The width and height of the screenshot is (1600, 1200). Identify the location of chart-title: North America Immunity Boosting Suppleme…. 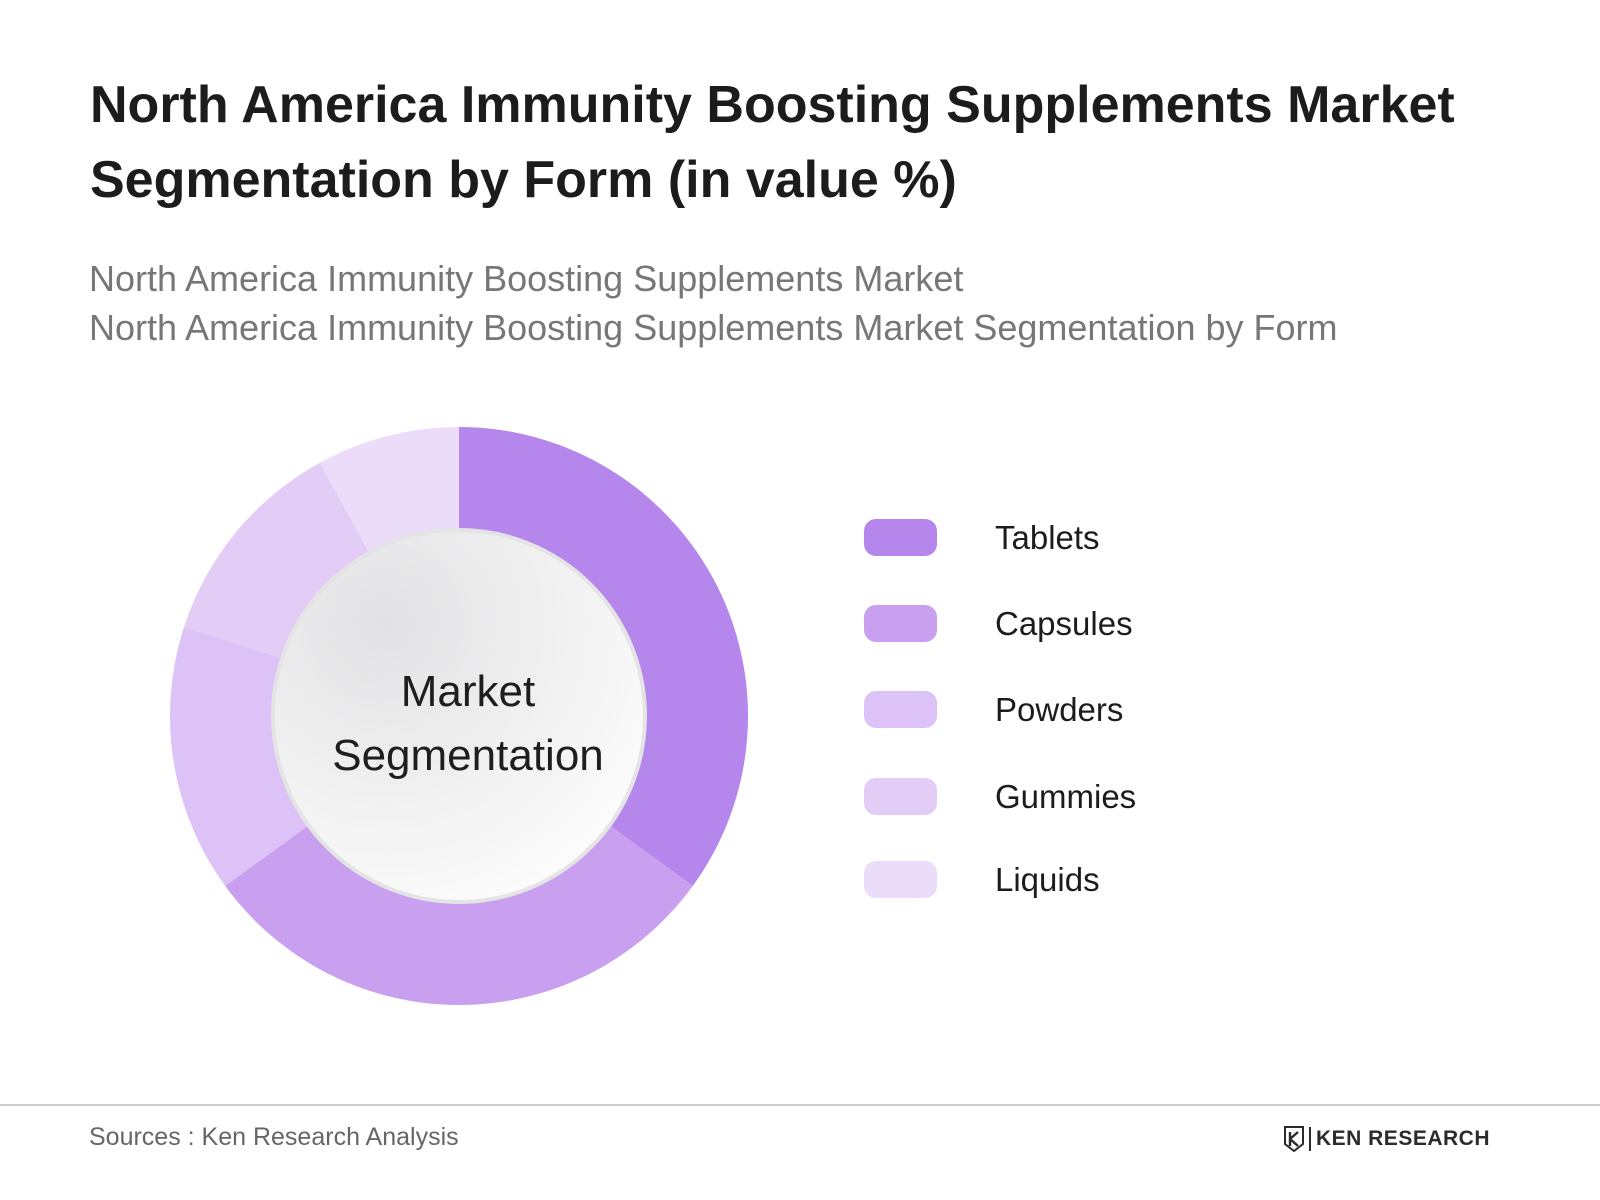
(772, 142).